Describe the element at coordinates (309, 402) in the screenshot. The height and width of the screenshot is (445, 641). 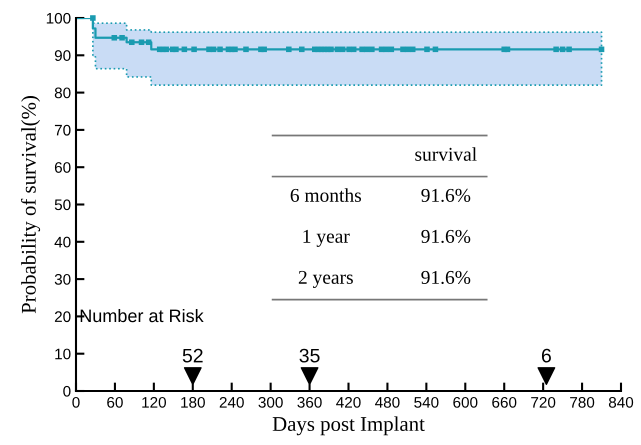
I see `x-tick-label: 360` at that location.